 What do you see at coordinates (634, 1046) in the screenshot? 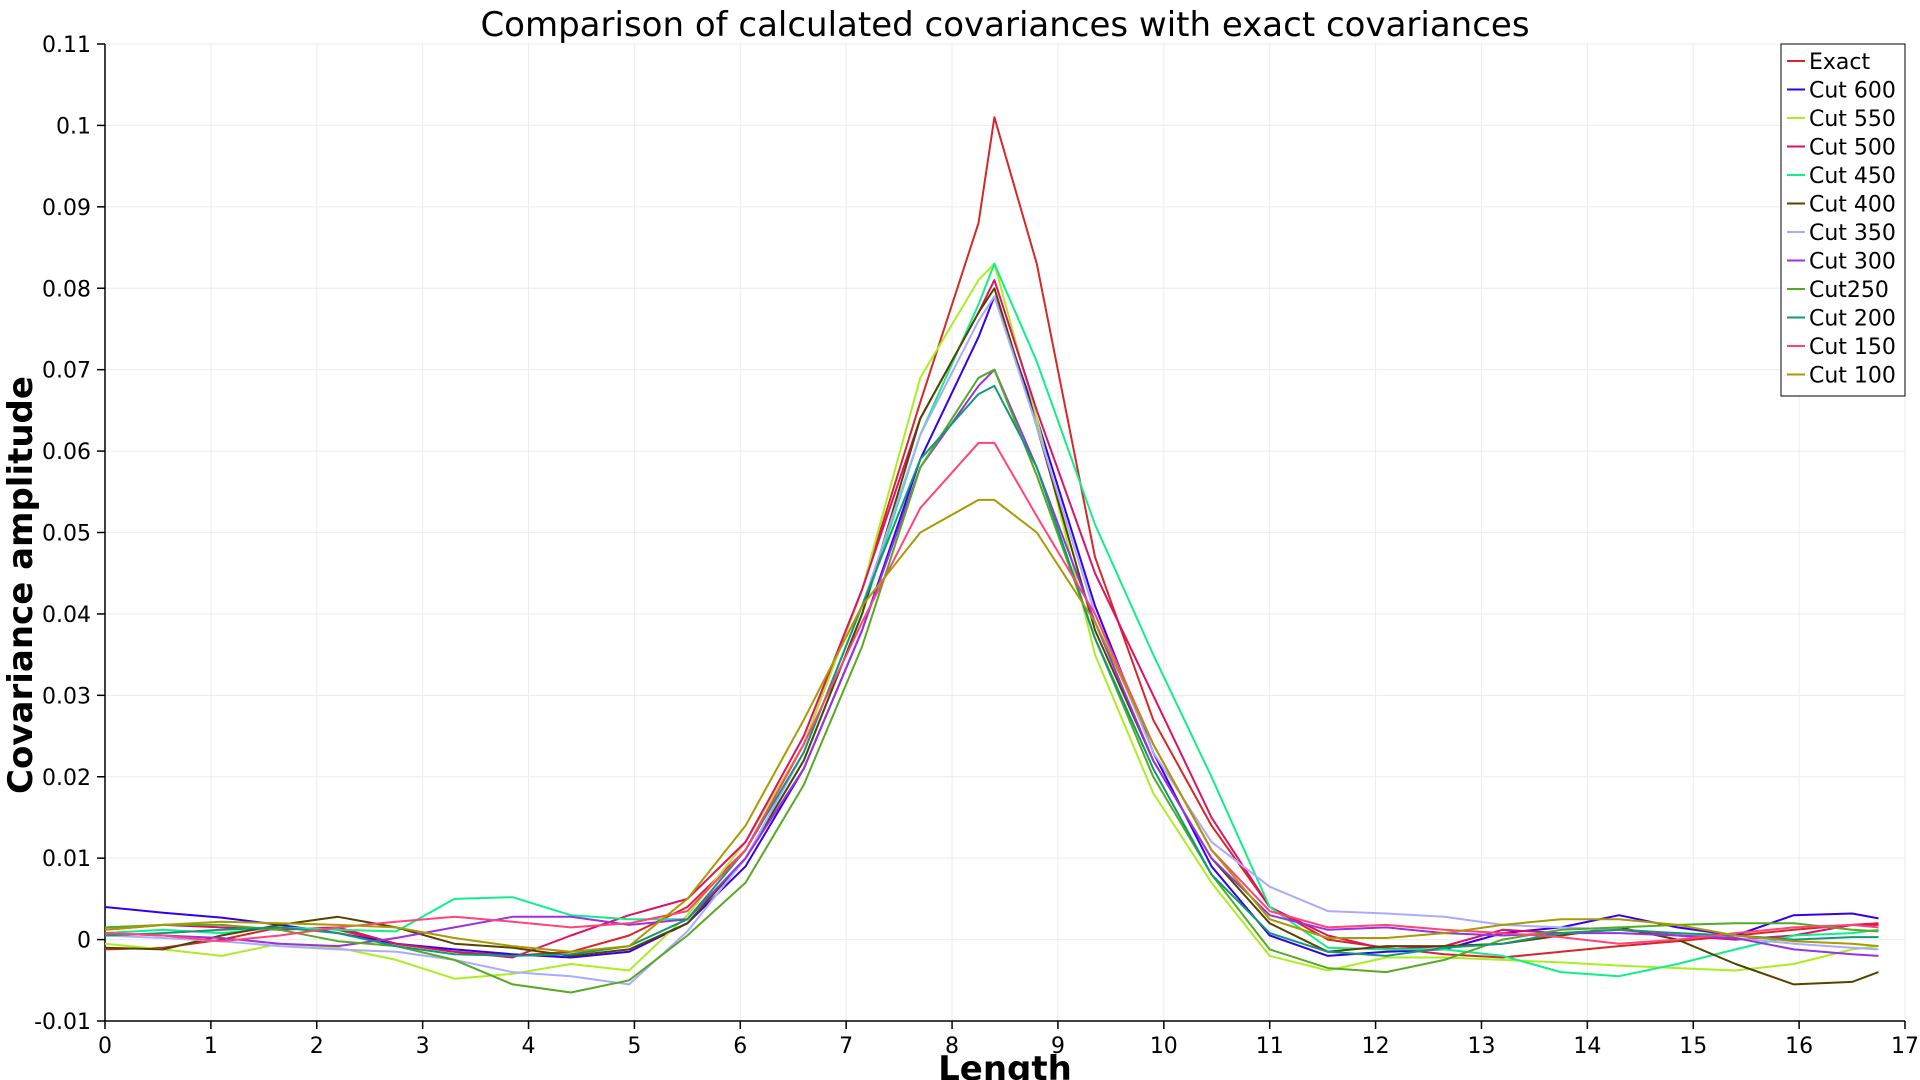
I see `x-tick-label: 5` at bounding box center [634, 1046].